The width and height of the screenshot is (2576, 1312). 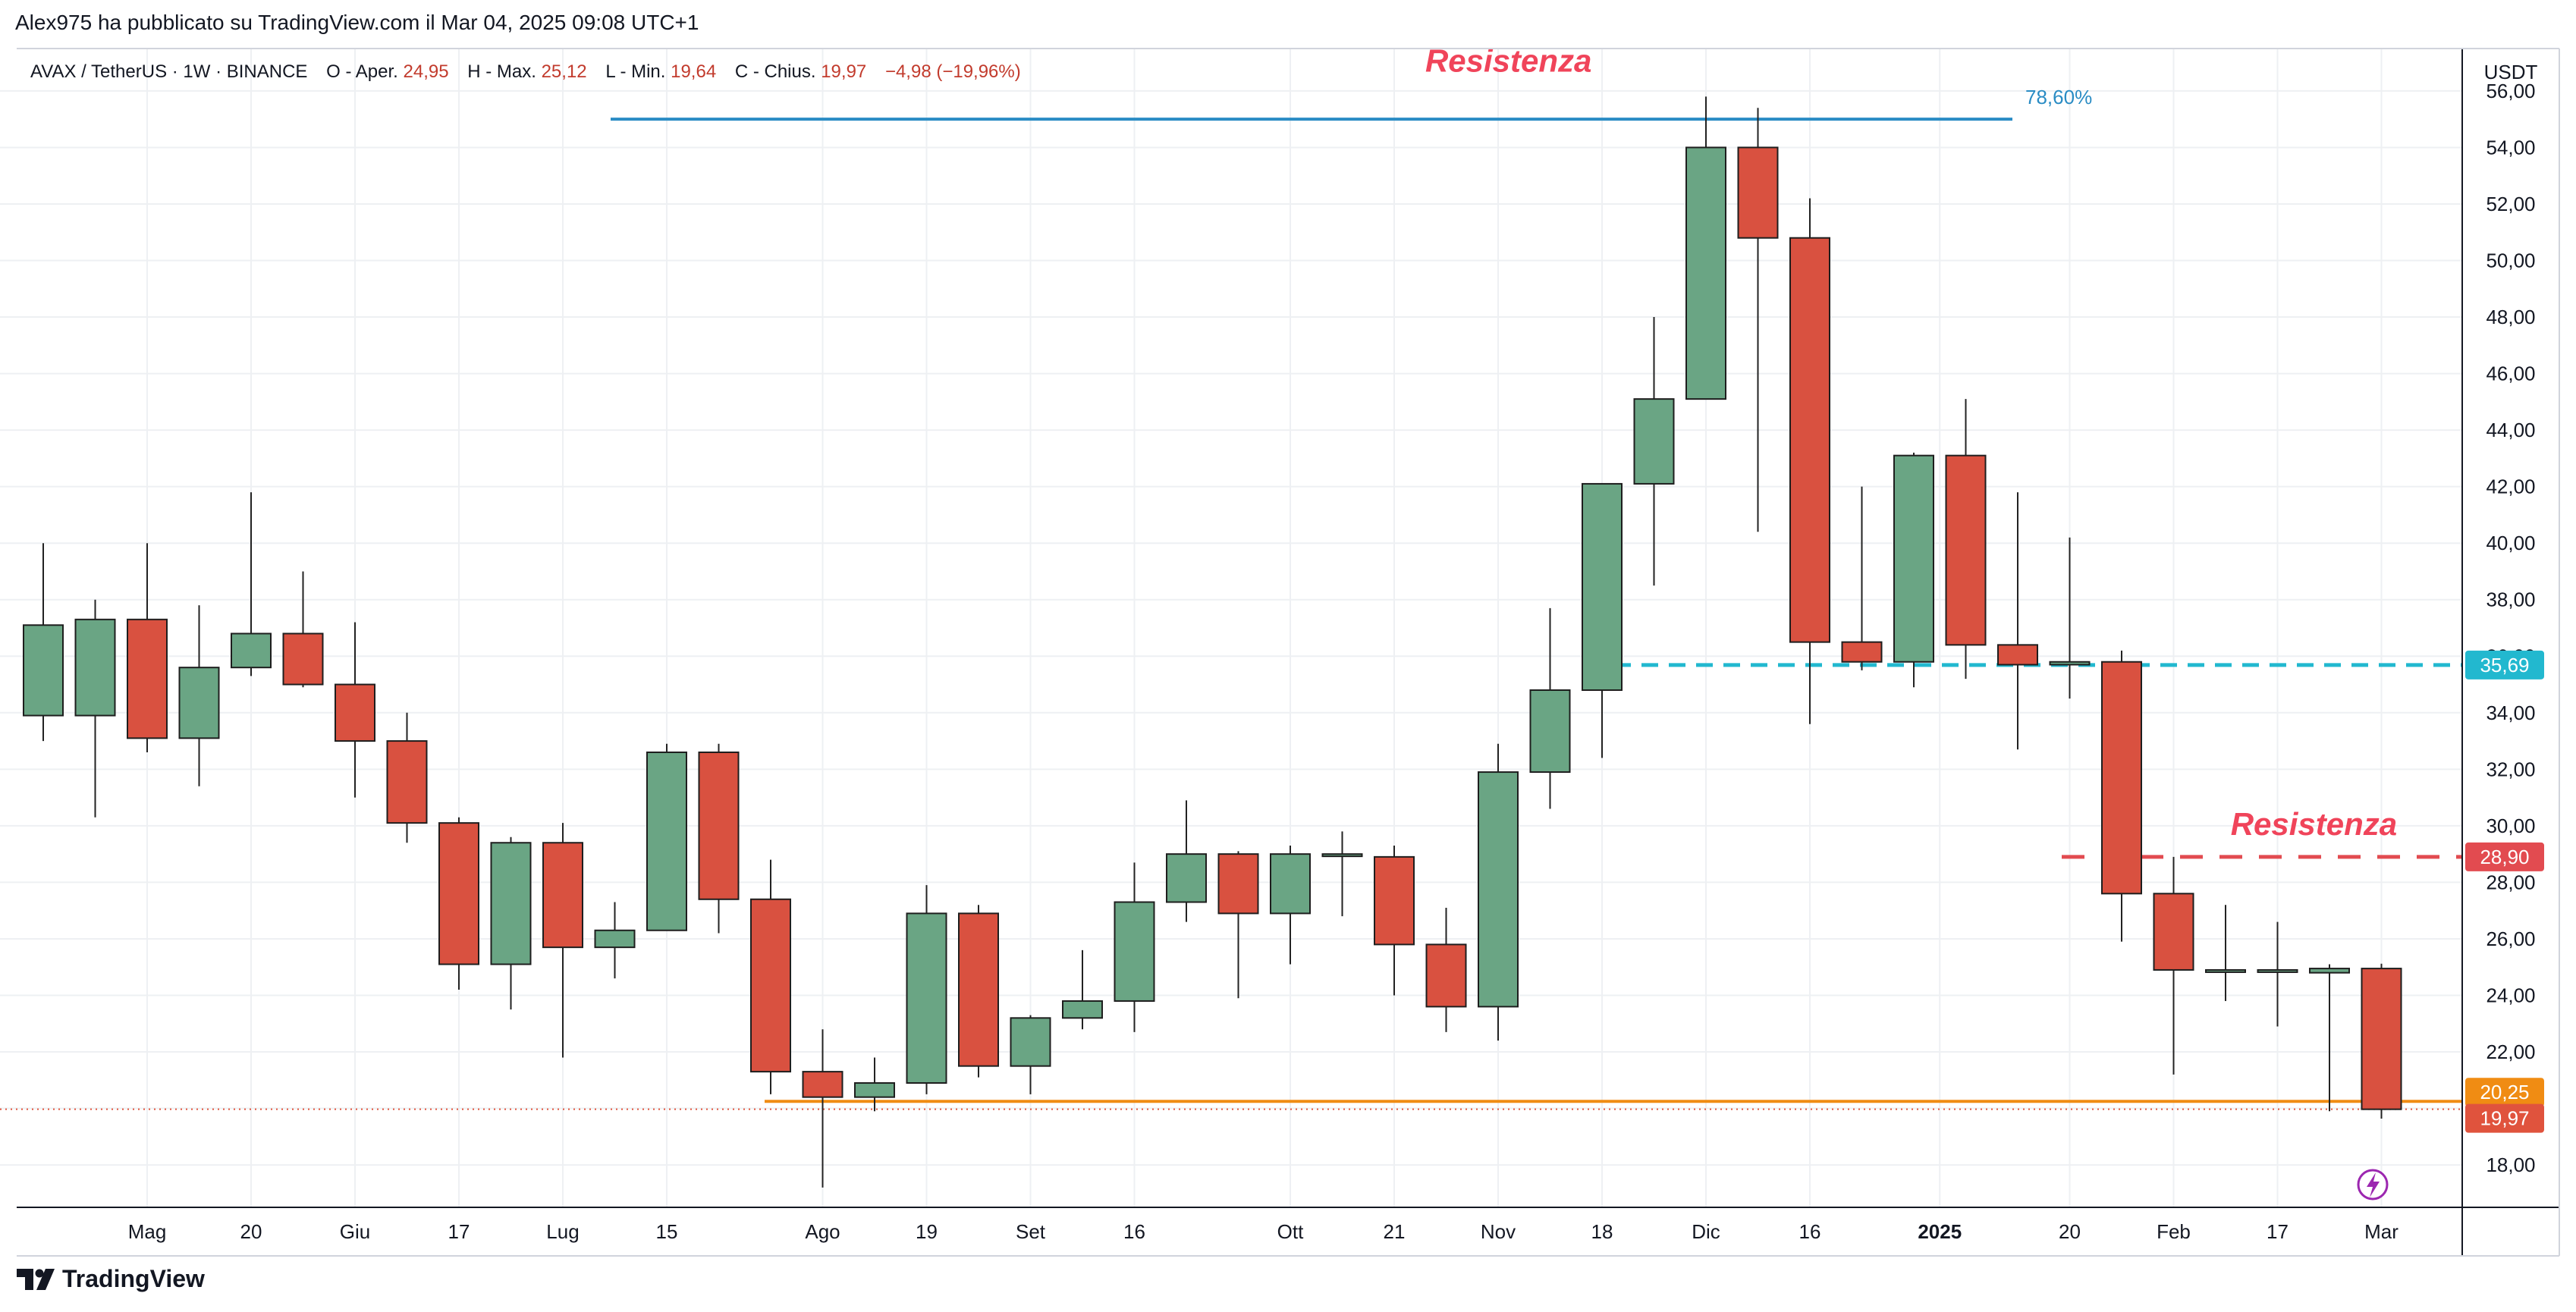 What do you see at coordinates (2504, 856) in the screenshot?
I see `second-resistance-price-badge-bg` at bounding box center [2504, 856].